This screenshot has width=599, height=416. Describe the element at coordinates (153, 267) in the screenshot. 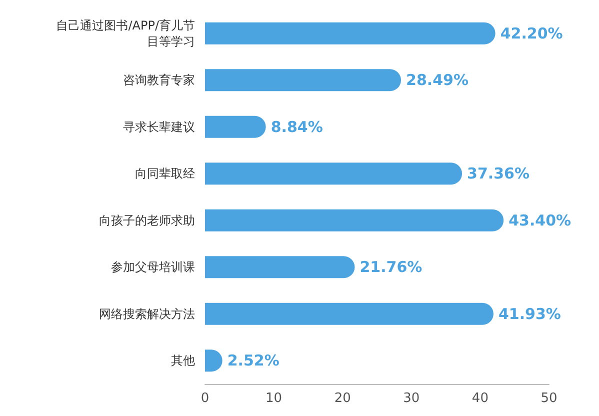

I see `y-tick-label: 参加父母培训课` at that location.